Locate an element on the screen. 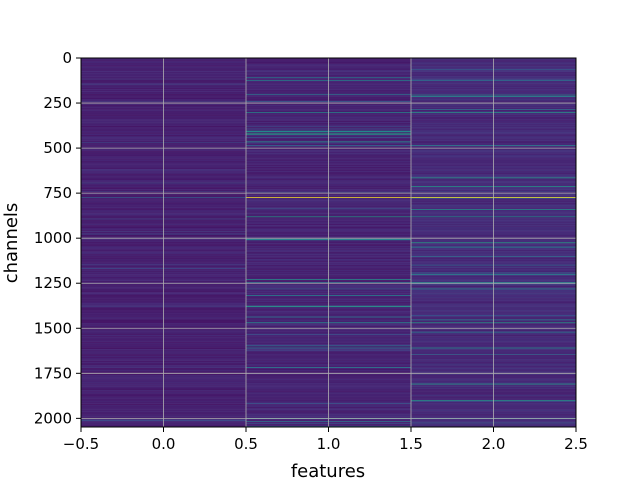  x-axis-ticks: −0.5 0.0 0.5 1.0 1.5 2.0 2.5 is located at coordinates (325, 440).